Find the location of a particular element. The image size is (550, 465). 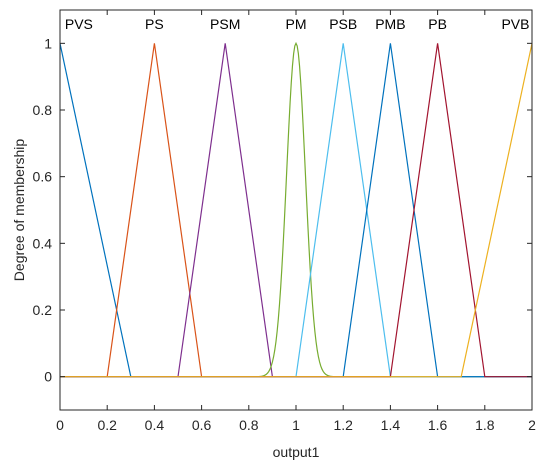

x-axis-label: output1 is located at coordinates (296, 452).